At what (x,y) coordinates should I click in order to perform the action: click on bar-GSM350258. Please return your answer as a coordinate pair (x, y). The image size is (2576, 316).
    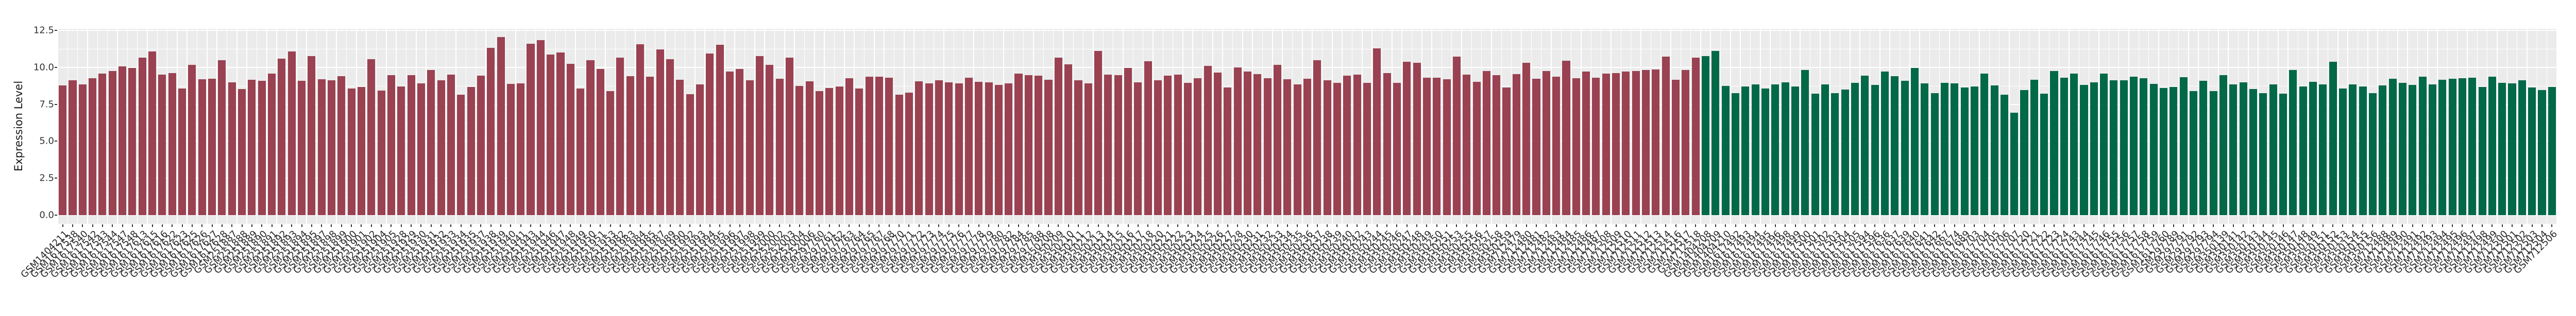
    Looking at the image, I should click on (1497, 145).